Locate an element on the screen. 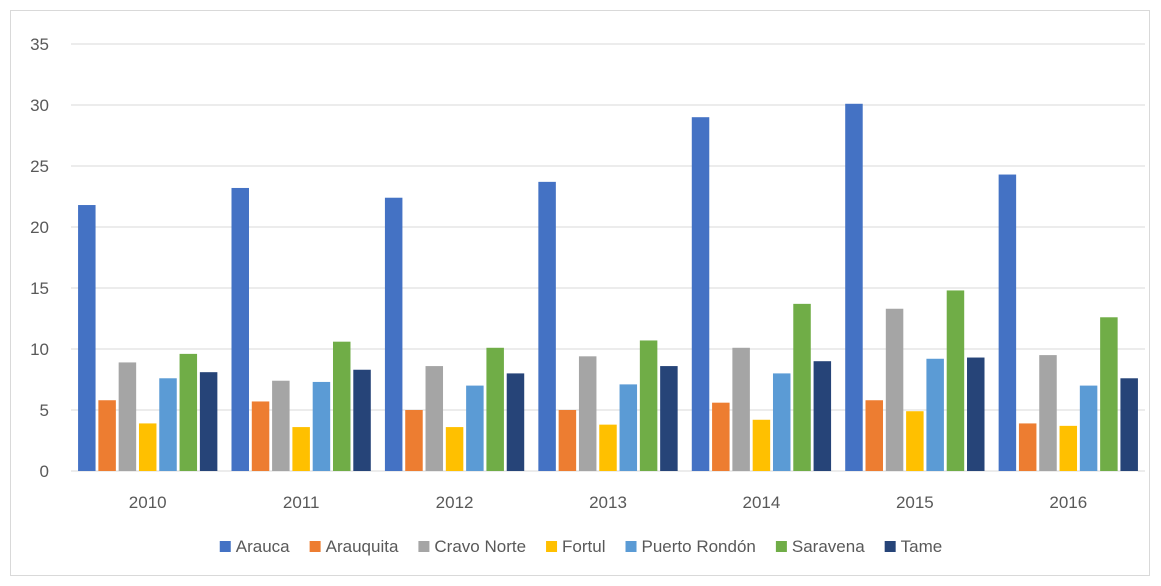  bar-puerto-rond-n-2016 is located at coordinates (1088, 428).